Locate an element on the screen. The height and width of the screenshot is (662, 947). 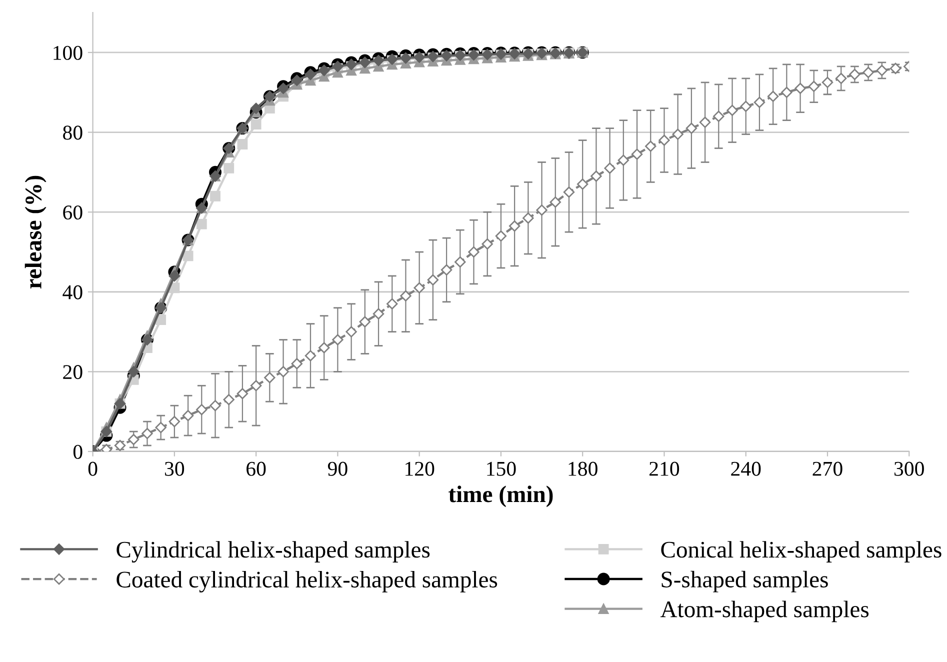
y-tick-label: 40 is located at coordinates (72, 292).